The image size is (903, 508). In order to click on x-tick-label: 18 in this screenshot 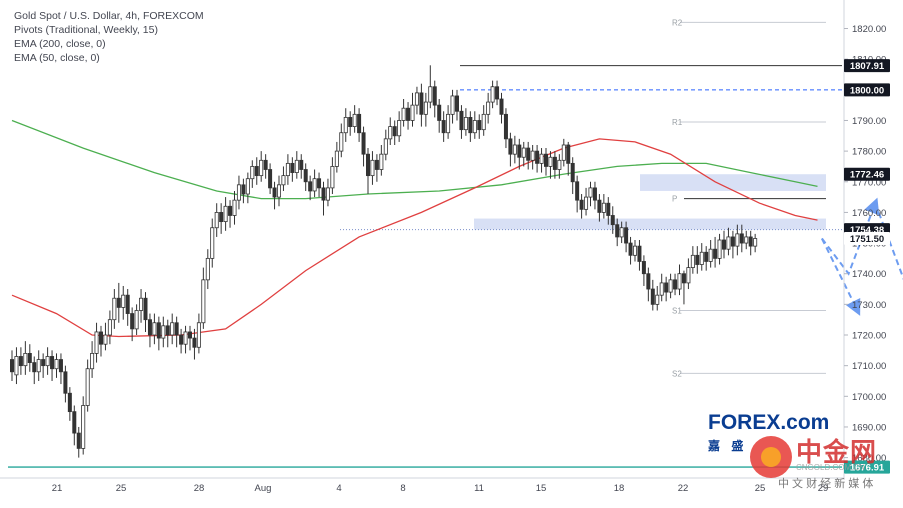, I will do `click(619, 488)`.